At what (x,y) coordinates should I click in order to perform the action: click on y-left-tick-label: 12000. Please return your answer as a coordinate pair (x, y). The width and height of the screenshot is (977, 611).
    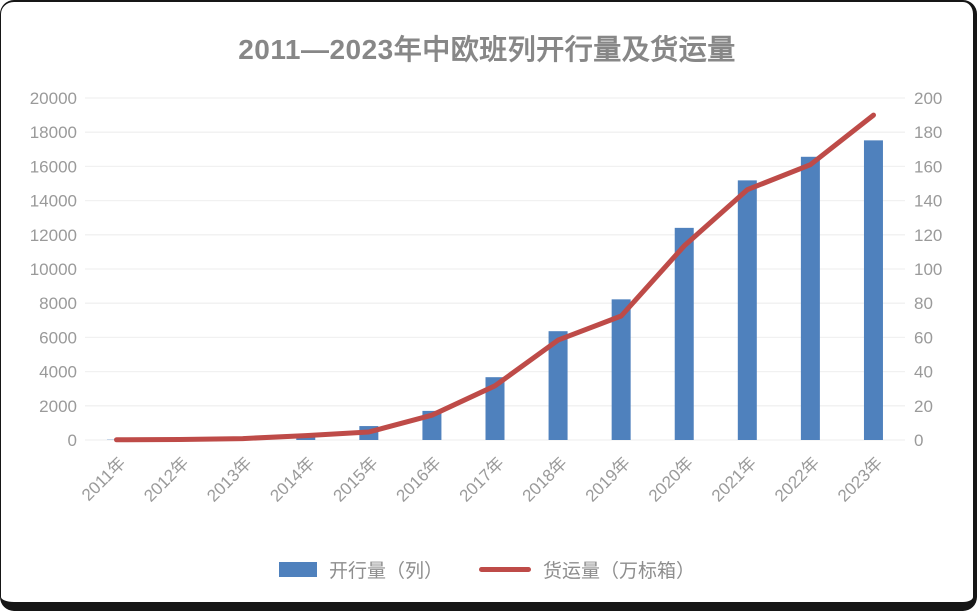
    Looking at the image, I should click on (53, 235).